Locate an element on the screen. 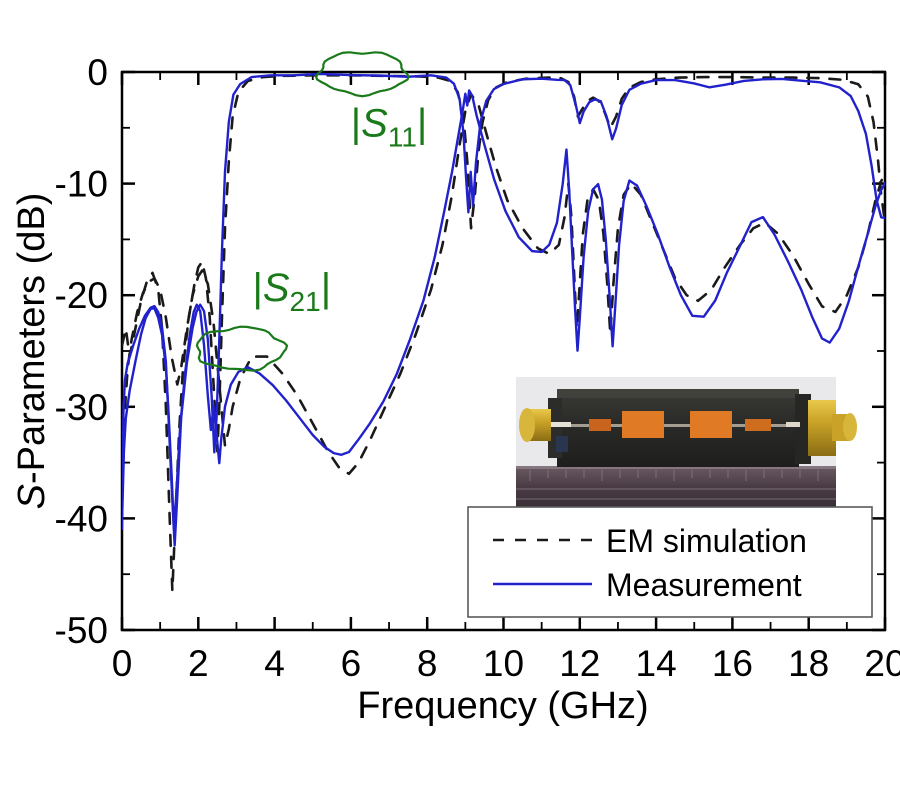 This screenshot has height=800, width=900. x-tick-label: 2 is located at coordinates (198, 663).